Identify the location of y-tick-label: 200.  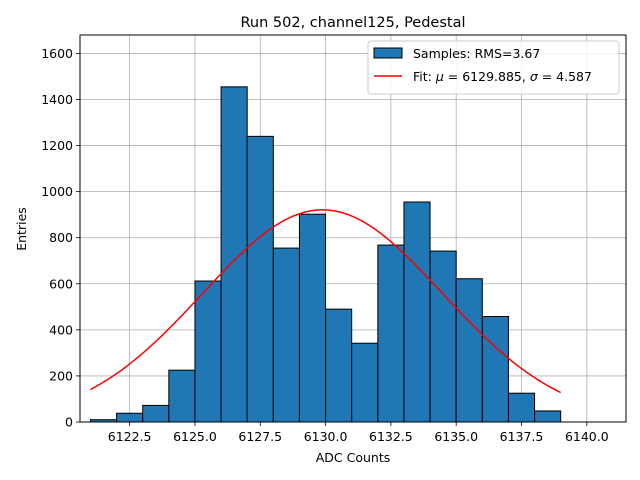
(61, 375).